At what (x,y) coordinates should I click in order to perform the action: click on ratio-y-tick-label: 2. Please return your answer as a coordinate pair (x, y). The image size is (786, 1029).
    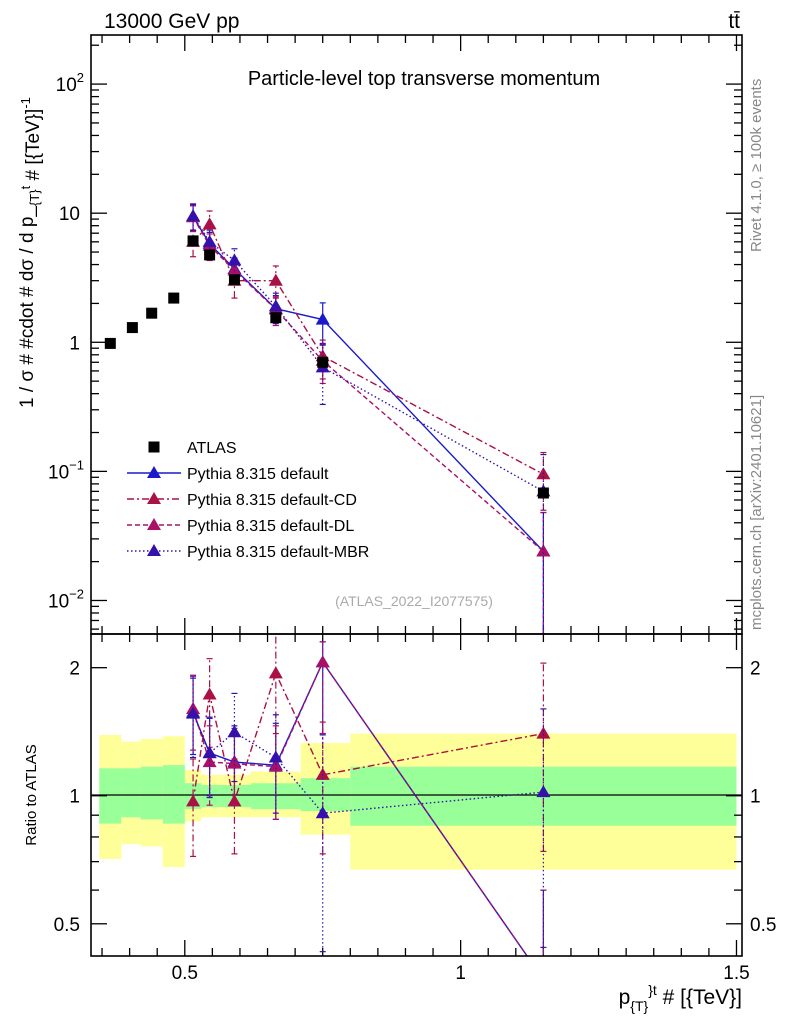
    Looking at the image, I should click on (74, 669).